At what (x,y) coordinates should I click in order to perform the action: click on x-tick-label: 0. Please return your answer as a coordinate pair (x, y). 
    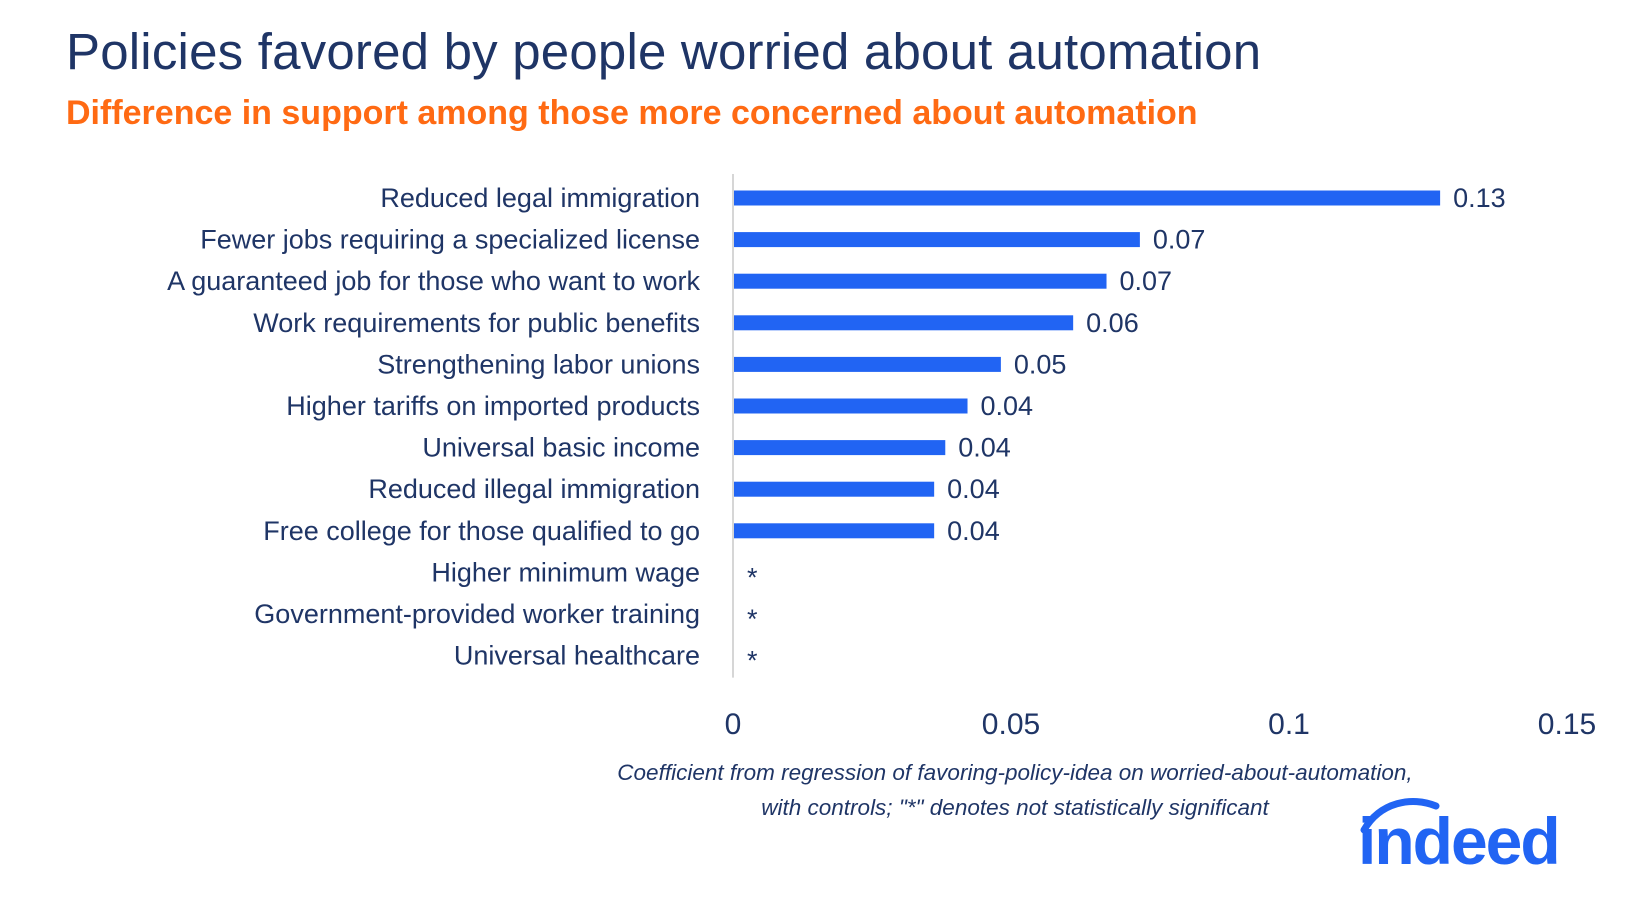
    Looking at the image, I should click on (733, 724).